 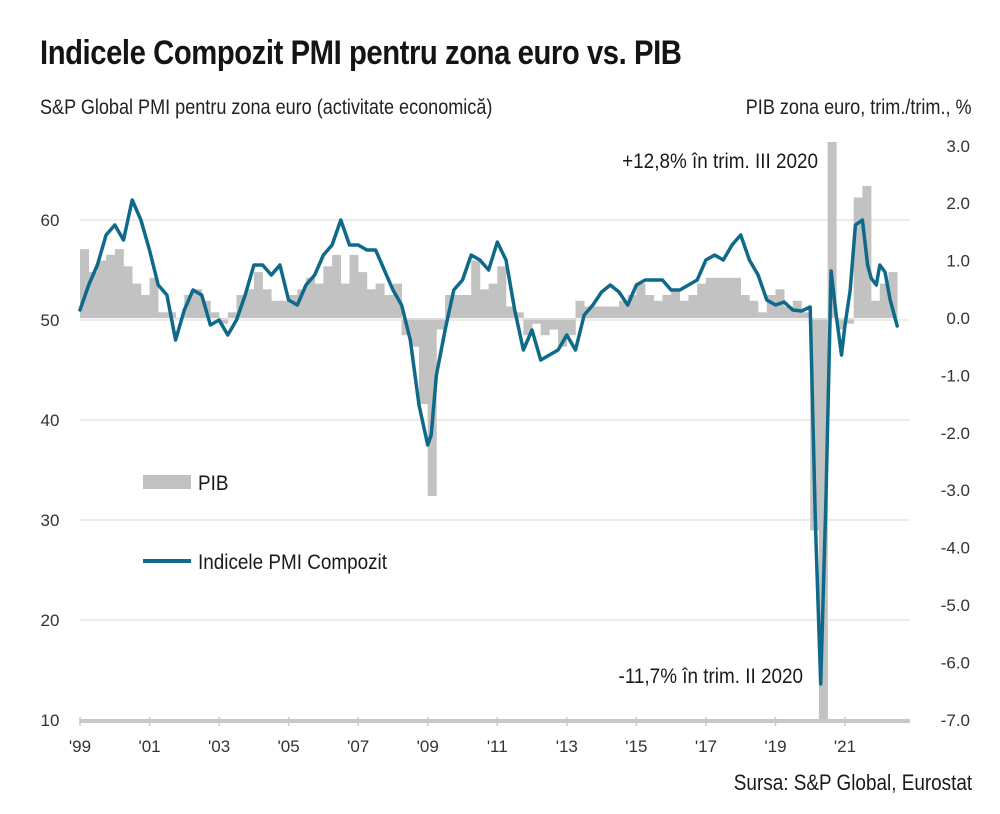 What do you see at coordinates (358, 746) in the screenshot?
I see `x-tick-label: '07` at bounding box center [358, 746].